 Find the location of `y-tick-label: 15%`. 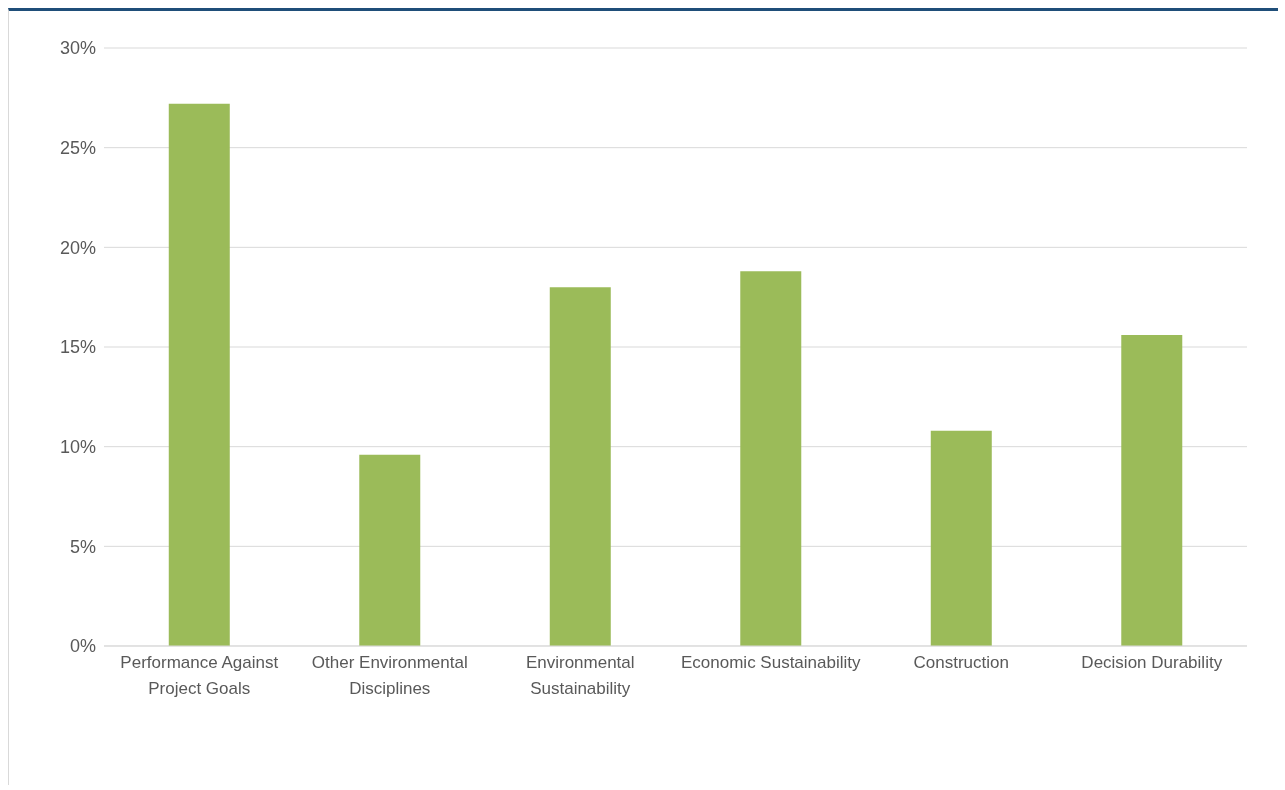

y-tick-label: 15% is located at coordinates (77, 347).